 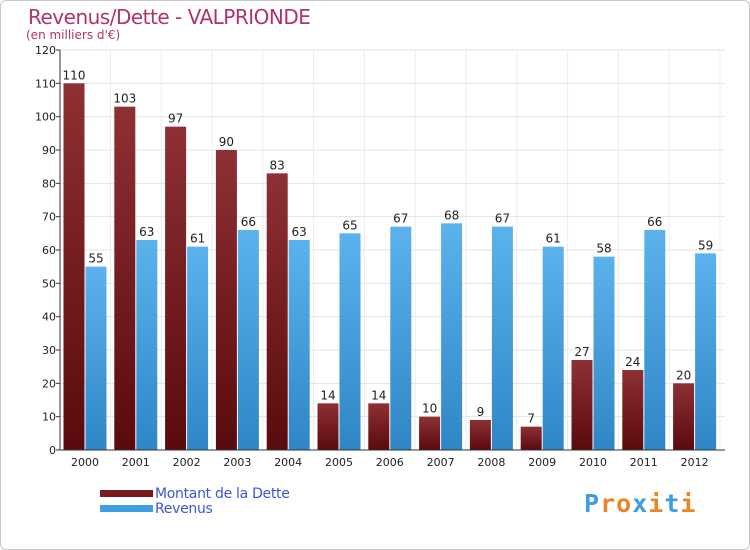 I want to click on legend-item-revenus: Revenus, so click(x=195, y=508).